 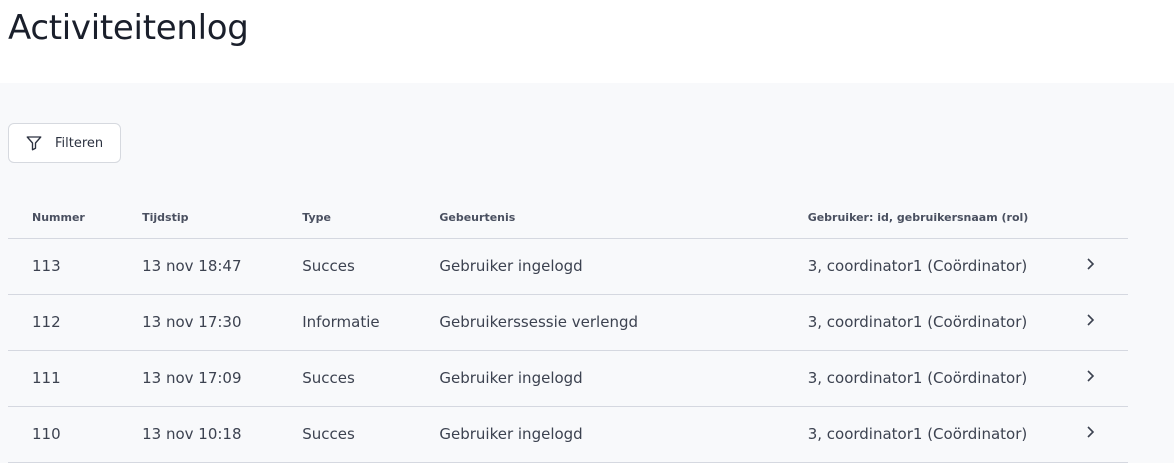 I want to click on row-number: 113, so click(x=75, y=266).